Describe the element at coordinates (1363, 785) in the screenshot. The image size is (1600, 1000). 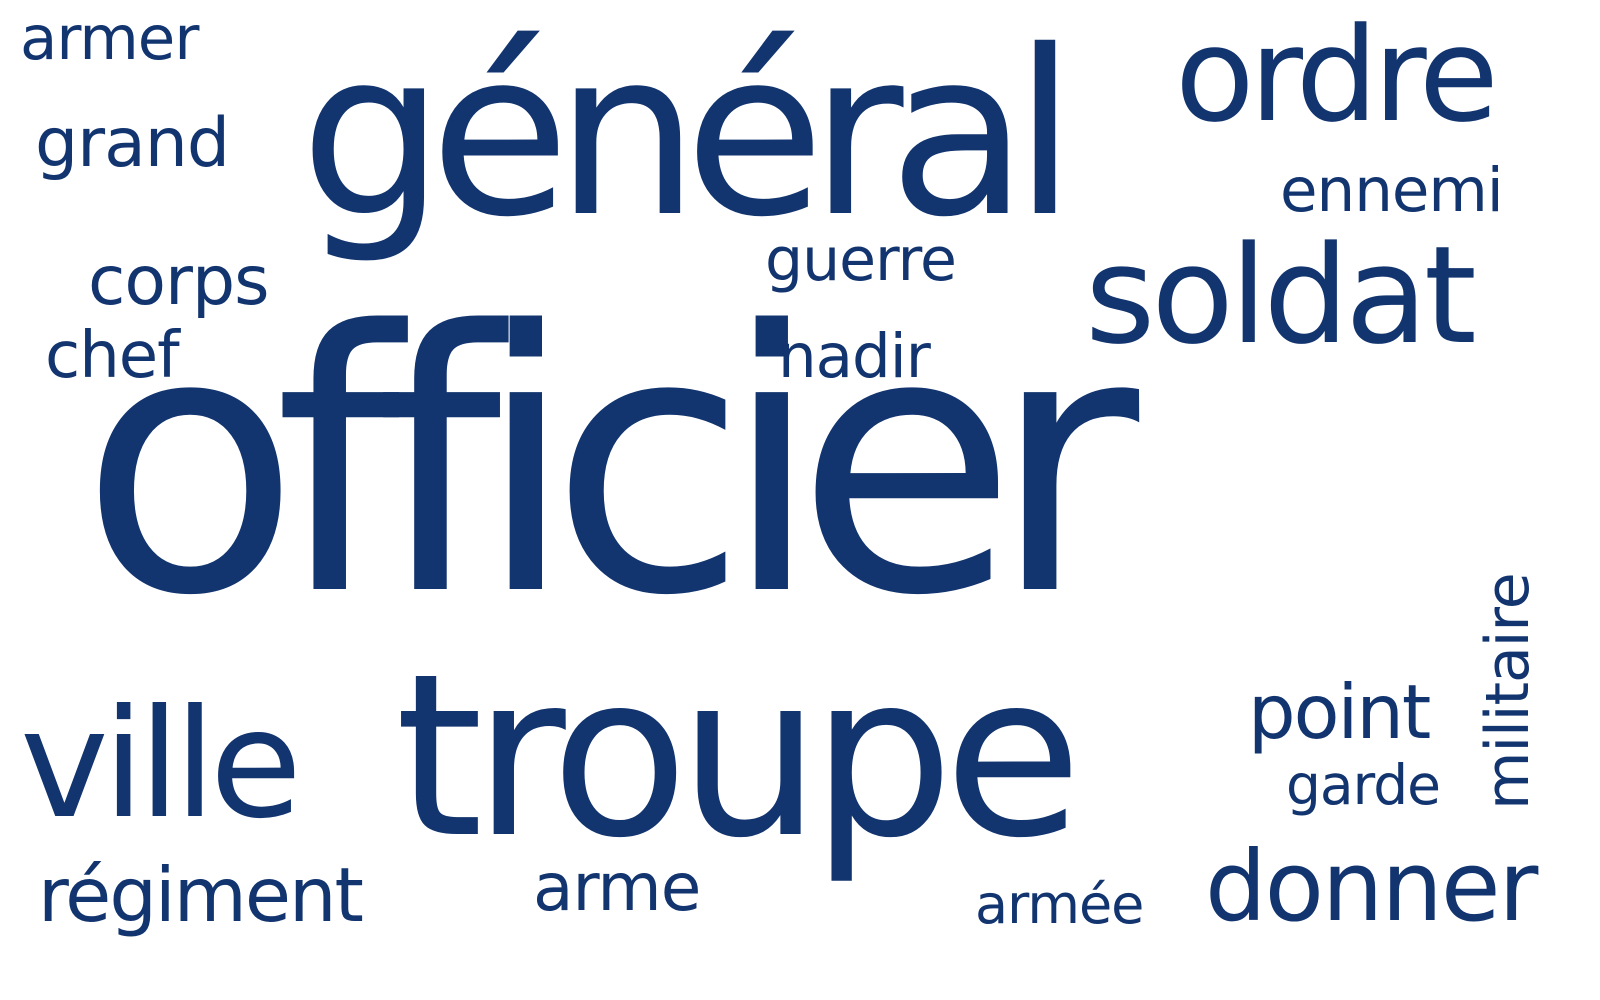
I see `word-garde: garde` at that location.